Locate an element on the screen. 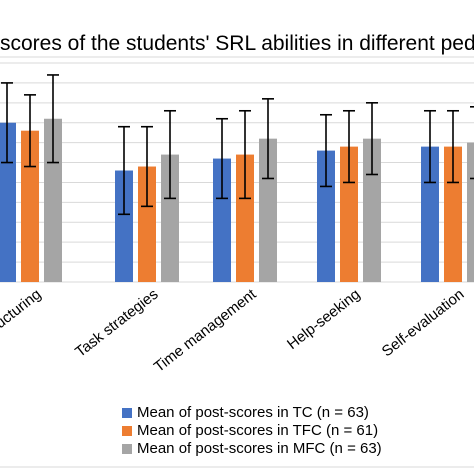 The width and height of the screenshot is (474, 474). category-tick-label: Time management is located at coordinates (205, 330).